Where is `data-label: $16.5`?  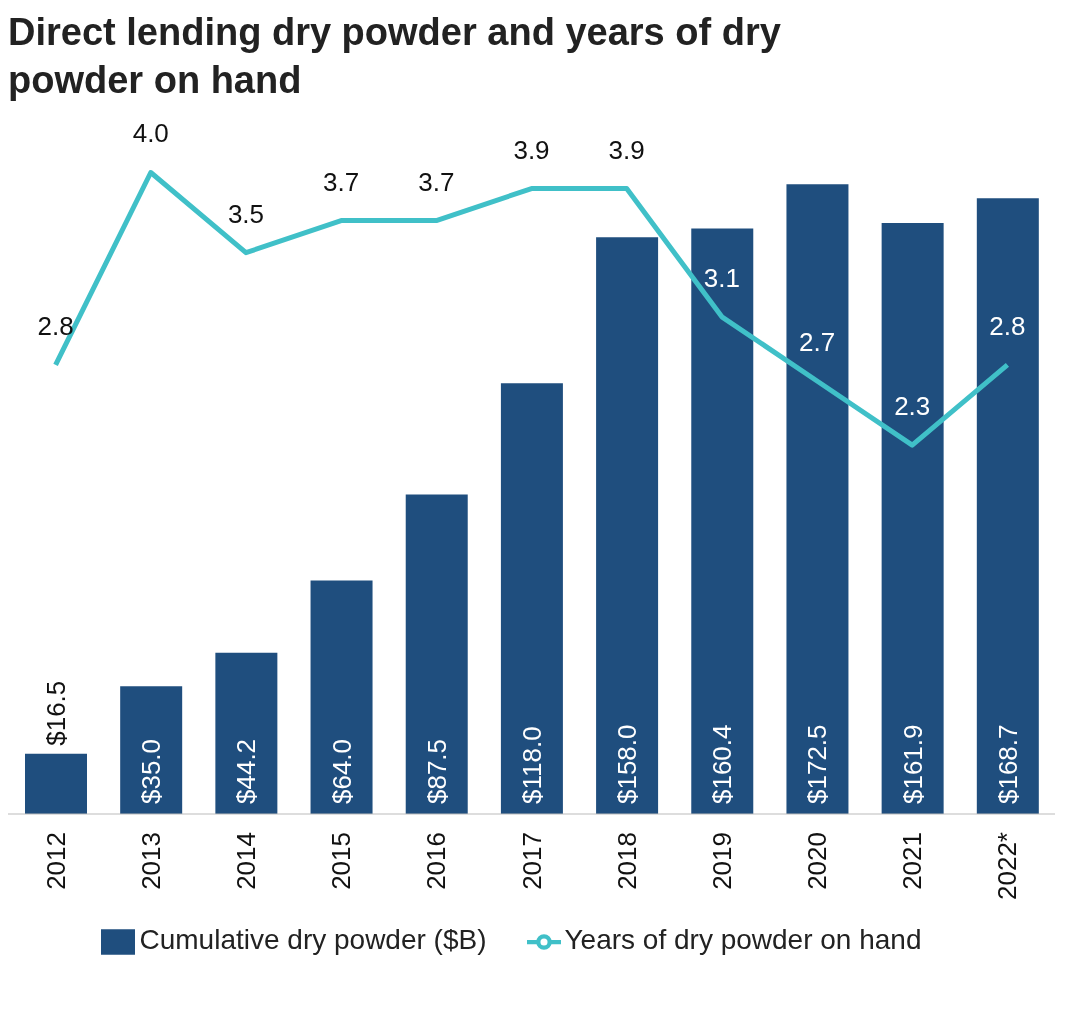 data-label: $16.5 is located at coordinates (56, 713).